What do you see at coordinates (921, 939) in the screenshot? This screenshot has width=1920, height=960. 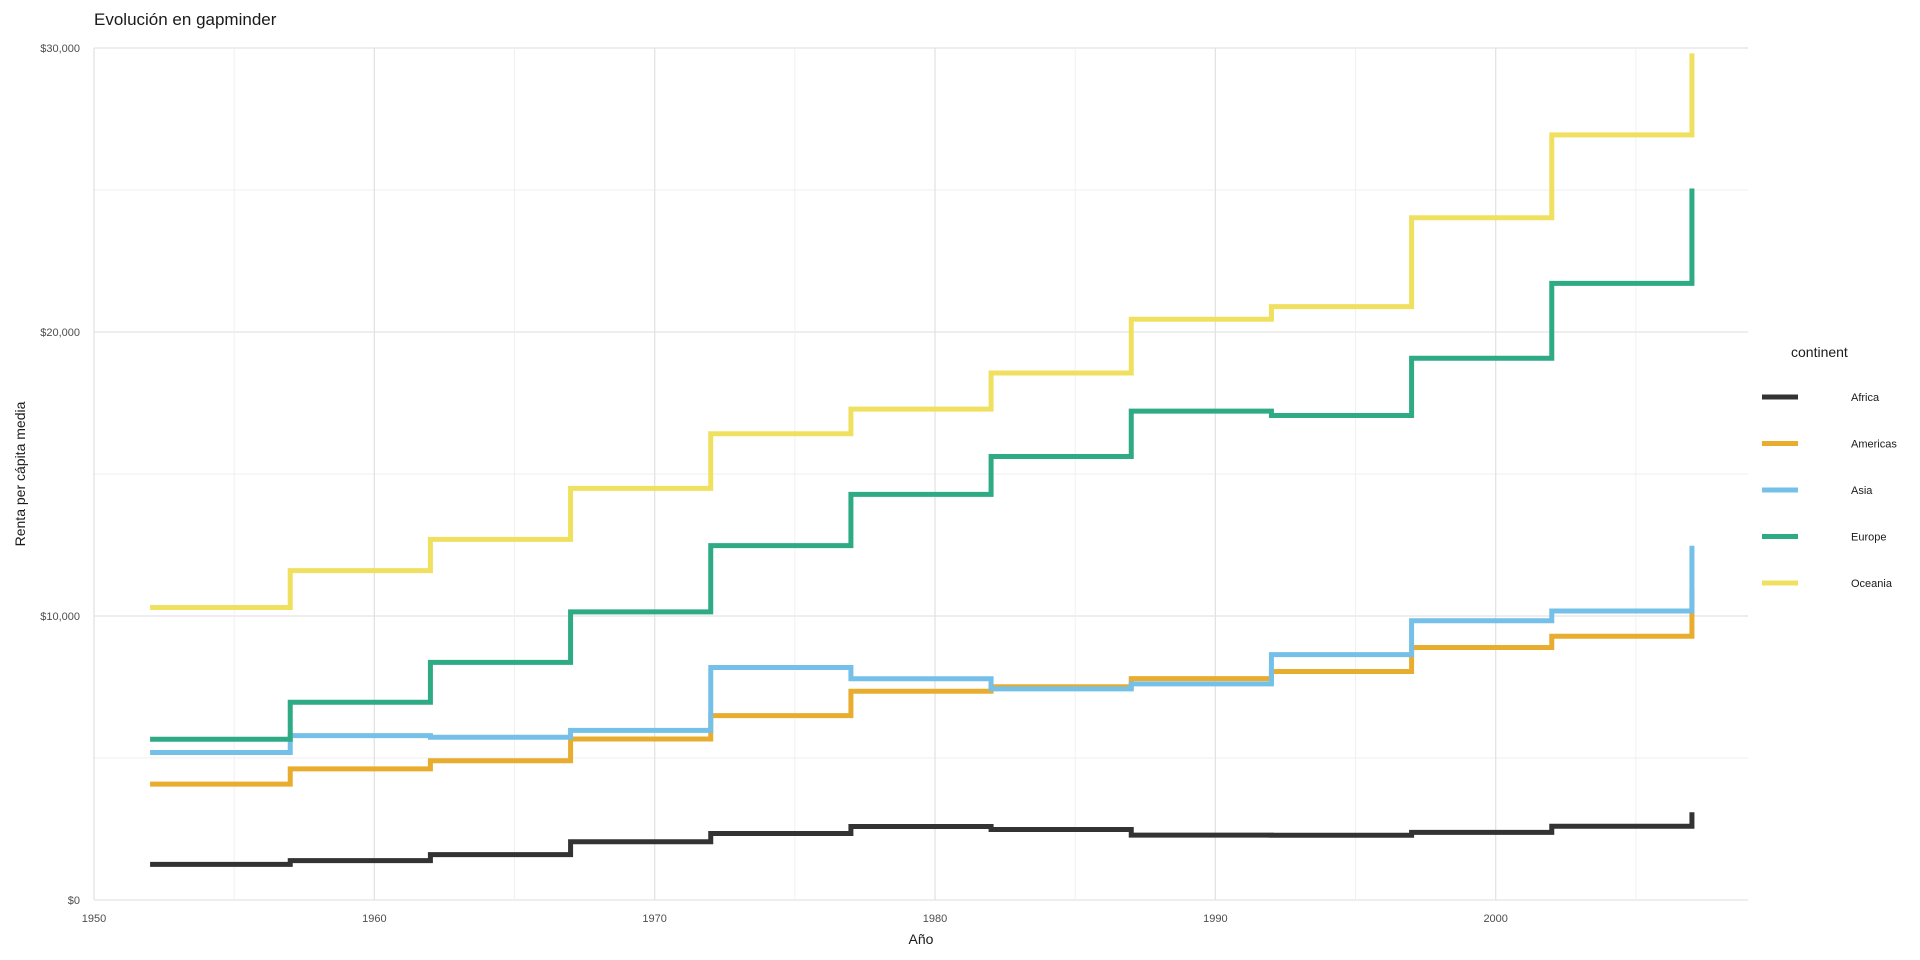 I see `x-axis-title: Año` at bounding box center [921, 939].